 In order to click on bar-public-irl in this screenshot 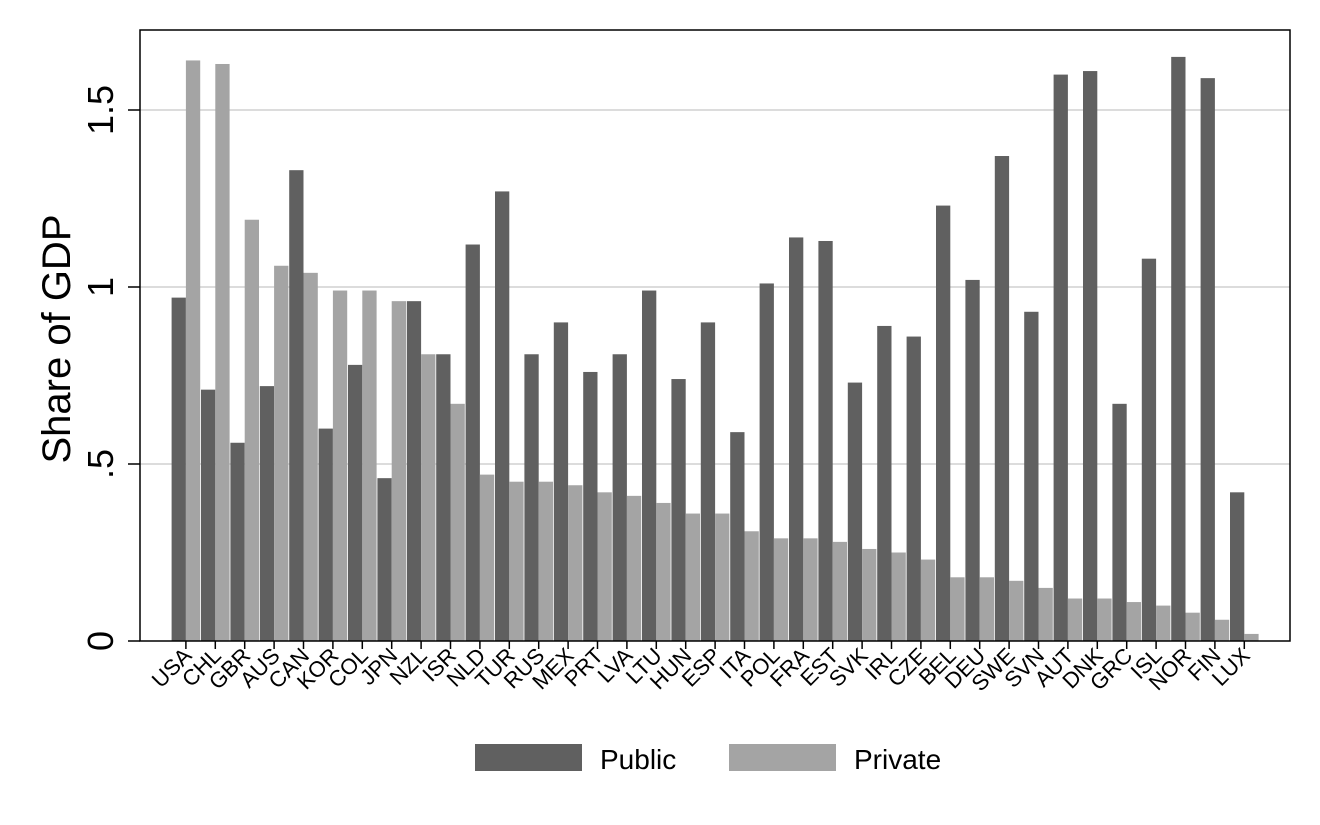, I will do `click(884, 483)`.